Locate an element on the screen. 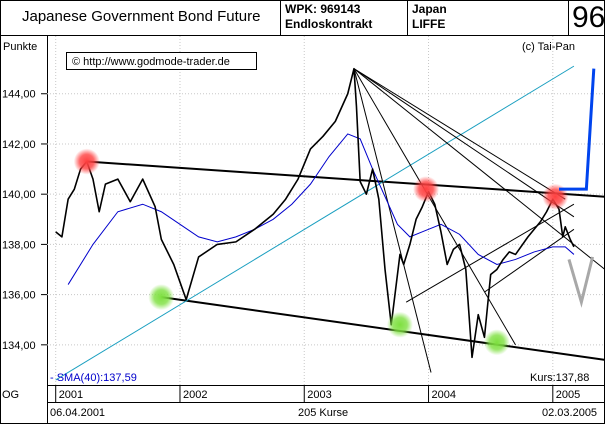  y-tick-label-0: 134,00 is located at coordinates (19, 346).